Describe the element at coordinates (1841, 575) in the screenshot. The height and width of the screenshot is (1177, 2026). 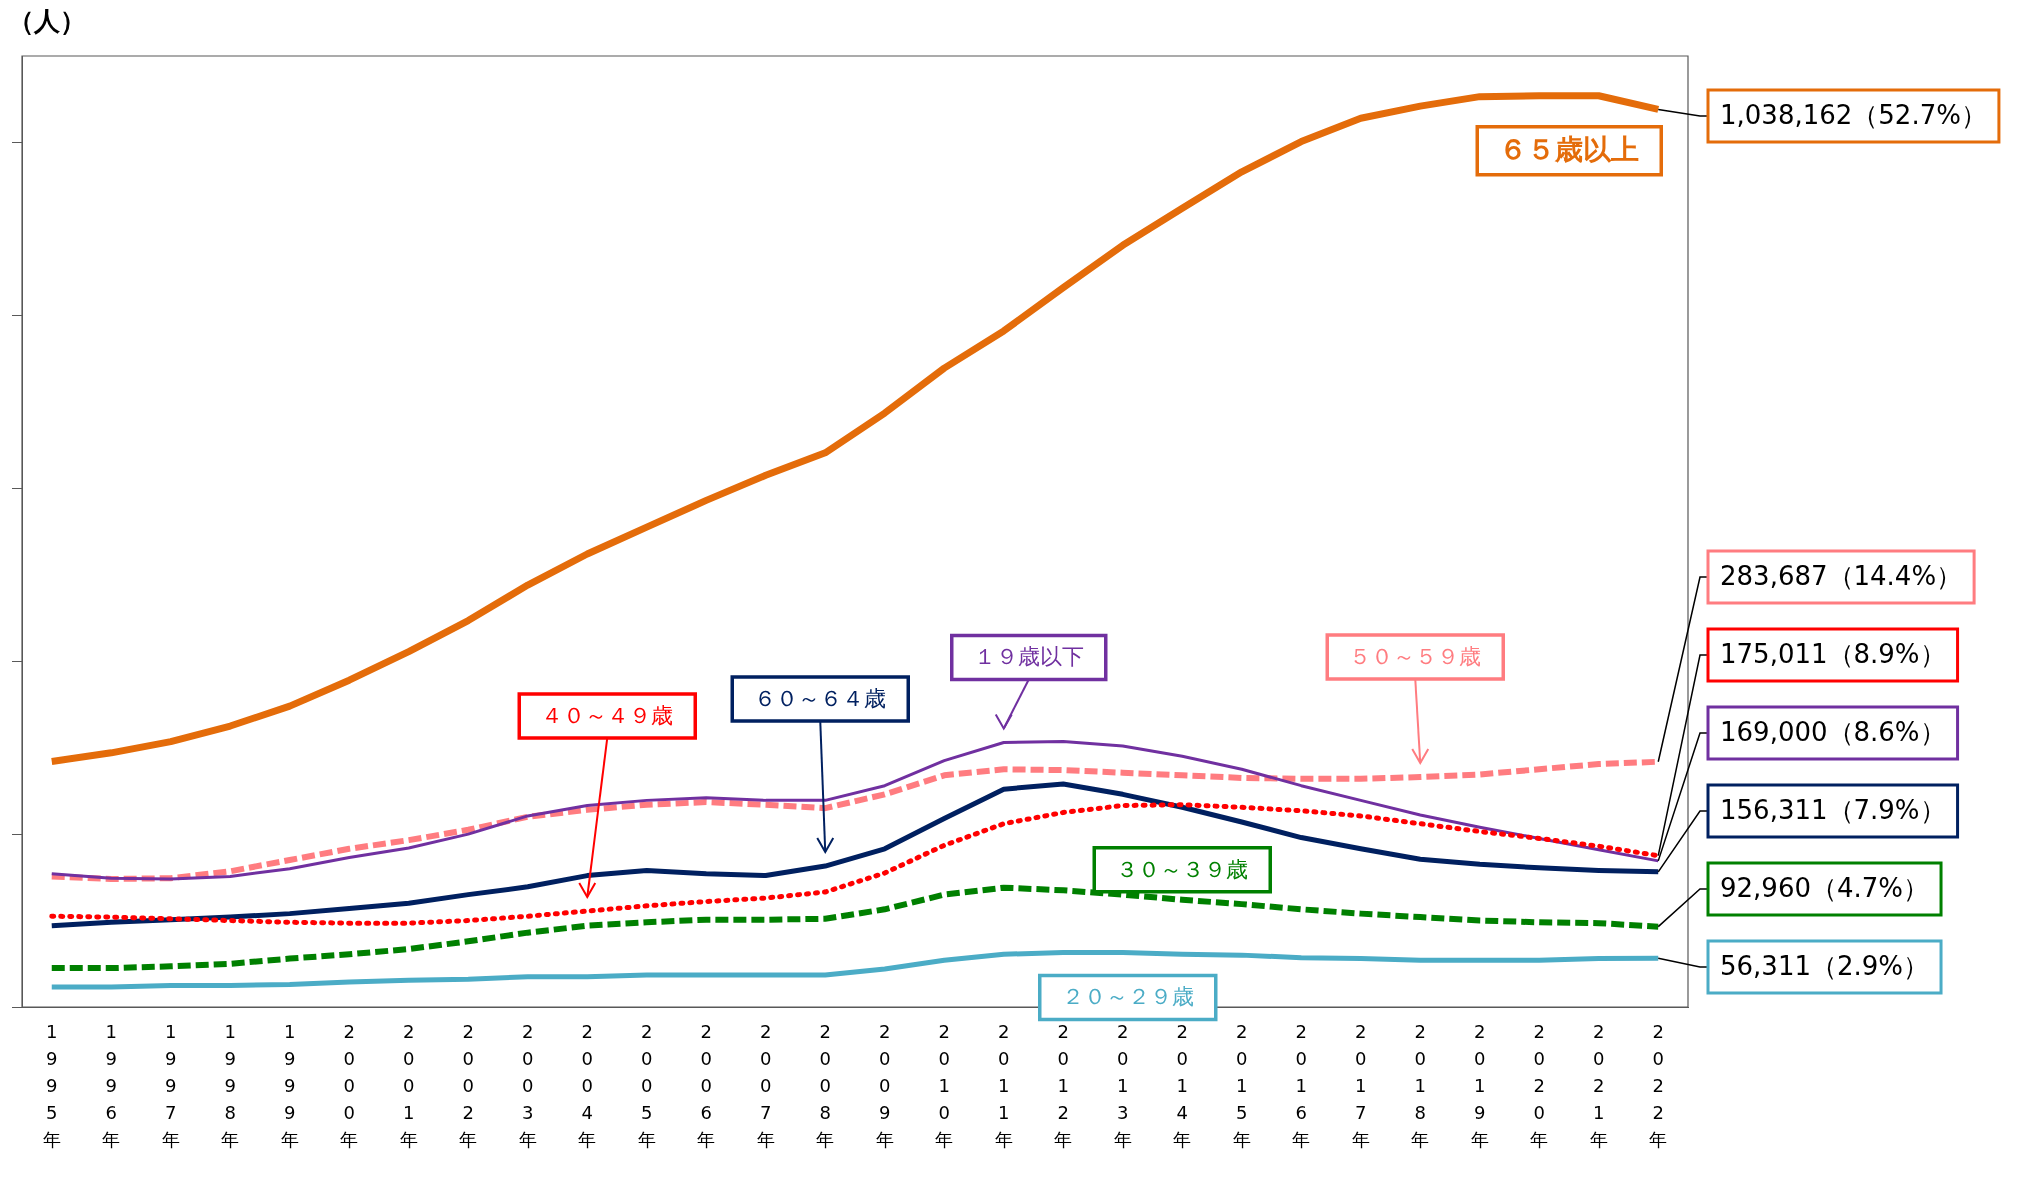
I see `data-label: 283,687（14.4%）` at that location.